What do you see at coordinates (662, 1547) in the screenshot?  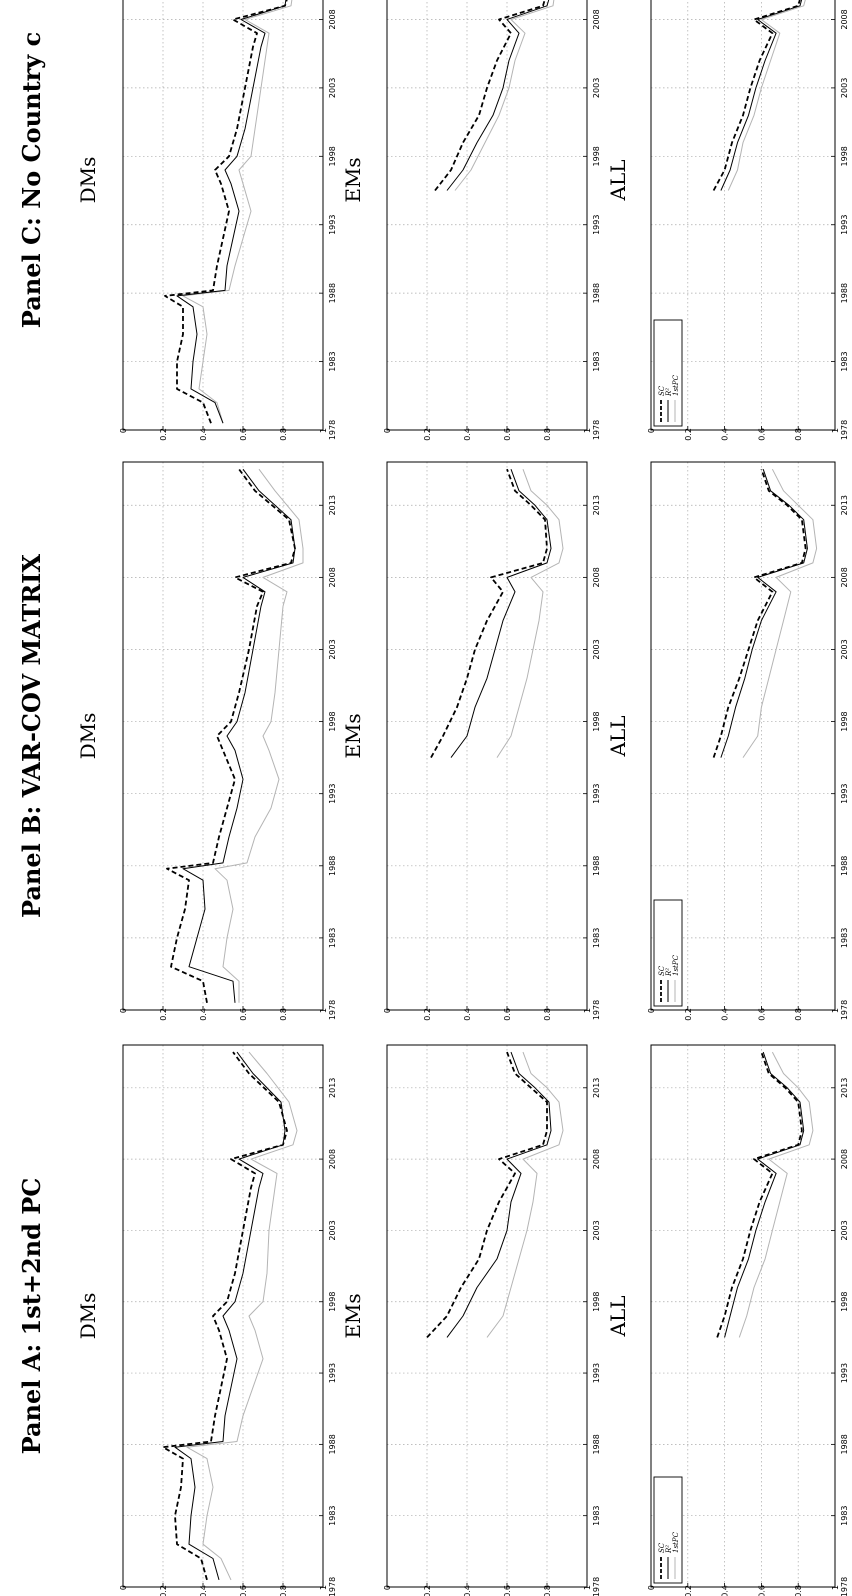 I see `legend-label-sc: SC` at bounding box center [662, 1547].